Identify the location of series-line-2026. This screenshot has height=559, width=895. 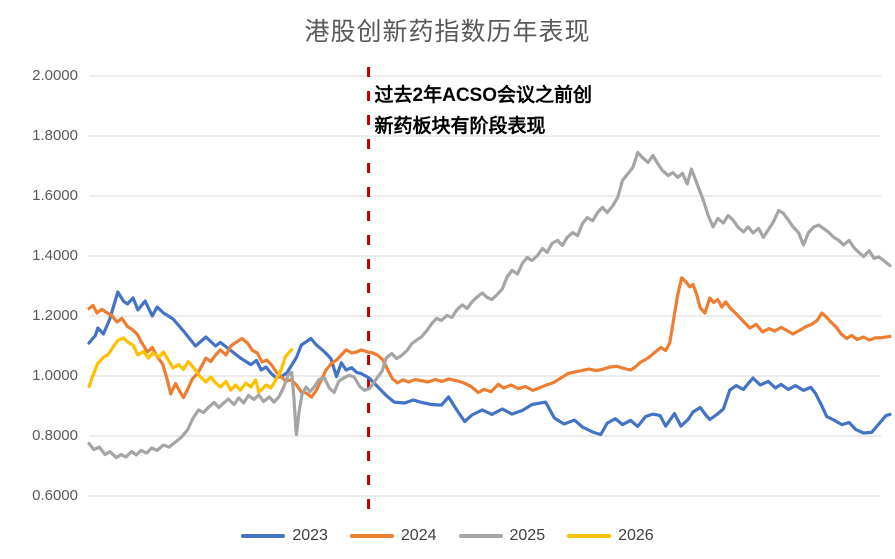
(190, 365).